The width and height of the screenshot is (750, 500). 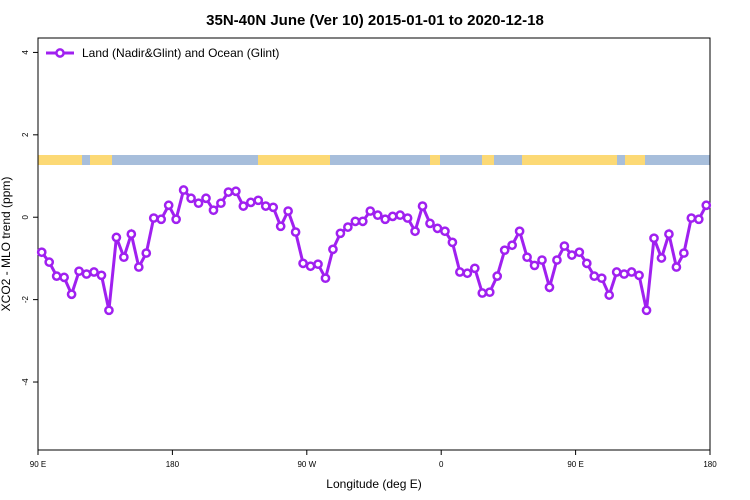 What do you see at coordinates (6, 244) in the screenshot?
I see `y-axis-label: XCO2 - MLO trend (ppm)` at bounding box center [6, 244].